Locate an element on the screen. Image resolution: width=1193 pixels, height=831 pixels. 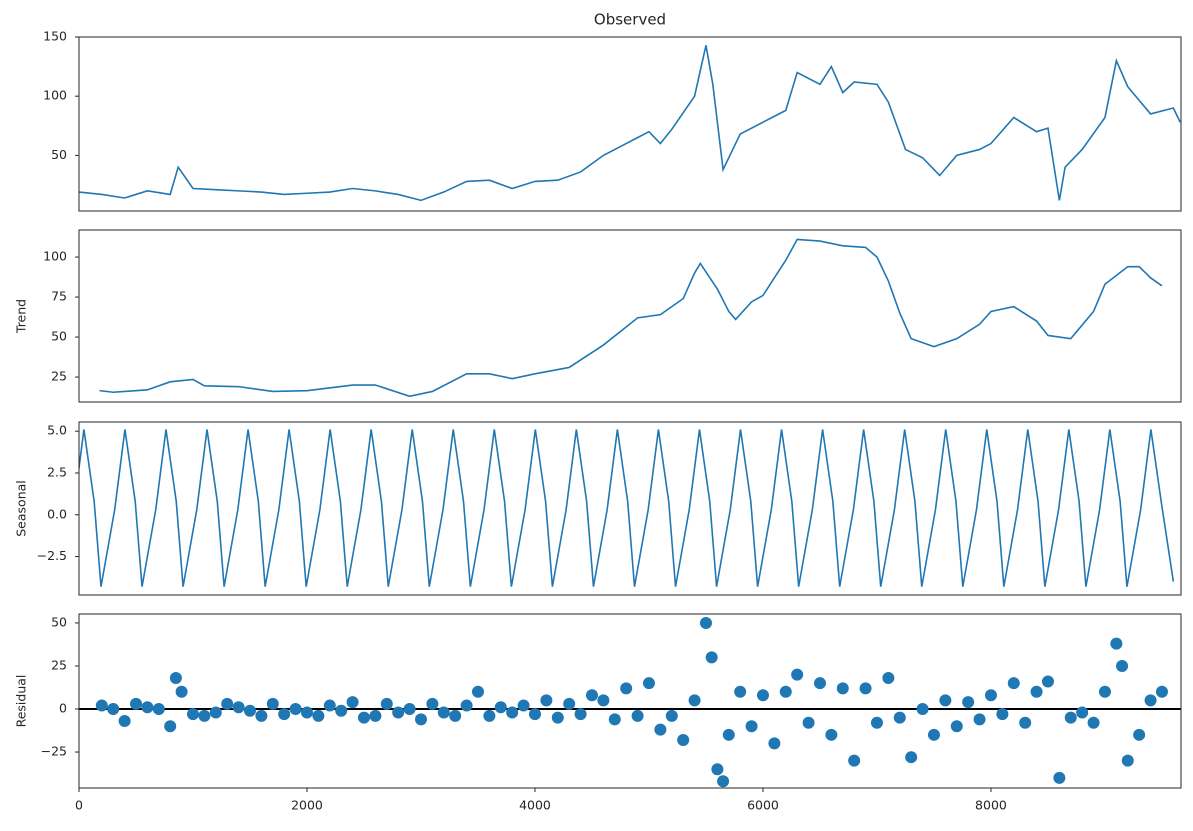
y-tick-label: 25 is located at coordinates (59, 664).